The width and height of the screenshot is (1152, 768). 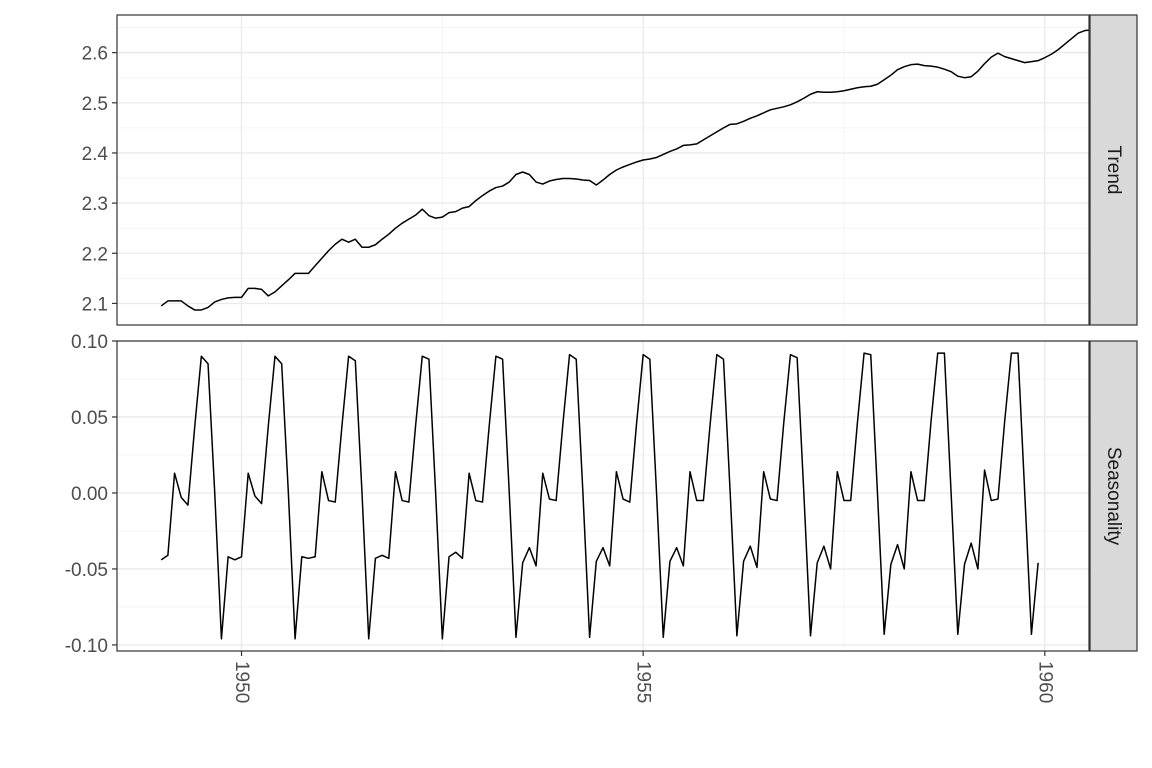 What do you see at coordinates (95, 304) in the screenshot?
I see `y-tick-label: 2.1` at bounding box center [95, 304].